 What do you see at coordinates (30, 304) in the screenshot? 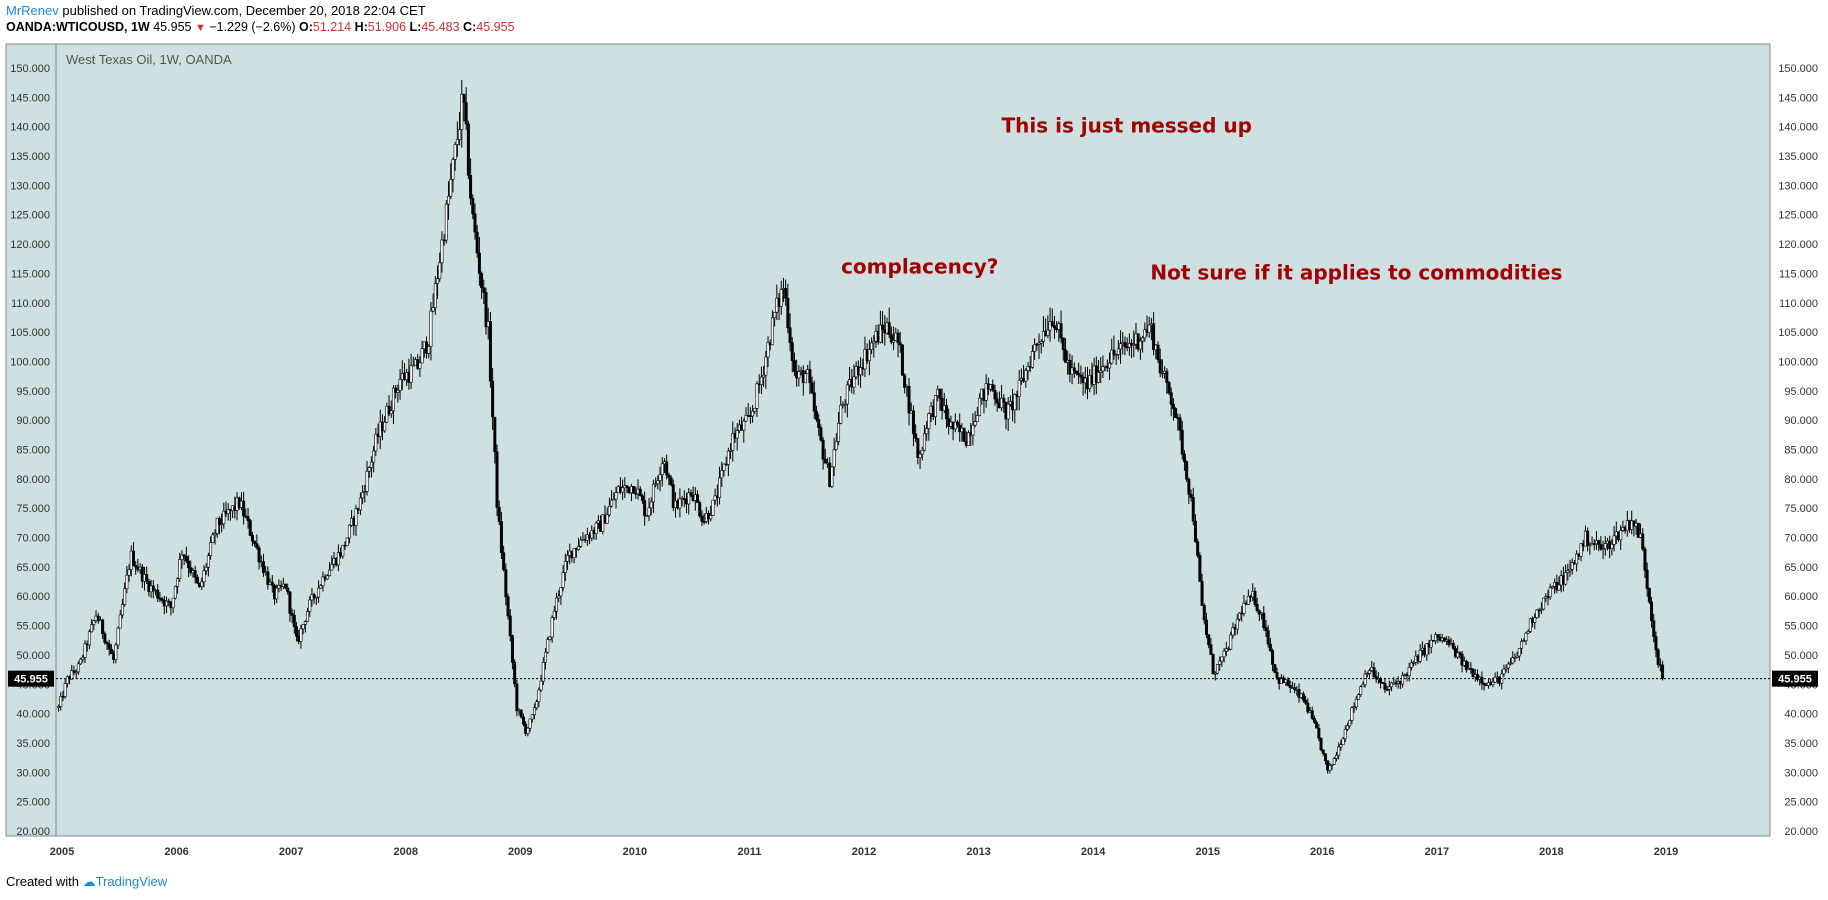
I see `y-tick-label: 110.000` at bounding box center [30, 304].